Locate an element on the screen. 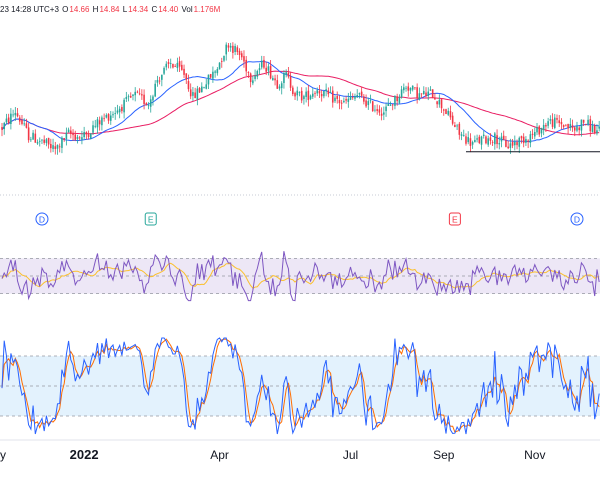 Image resolution: width=600 pixels, height=499 pixels. legend-open-label: O is located at coordinates (65, 9).